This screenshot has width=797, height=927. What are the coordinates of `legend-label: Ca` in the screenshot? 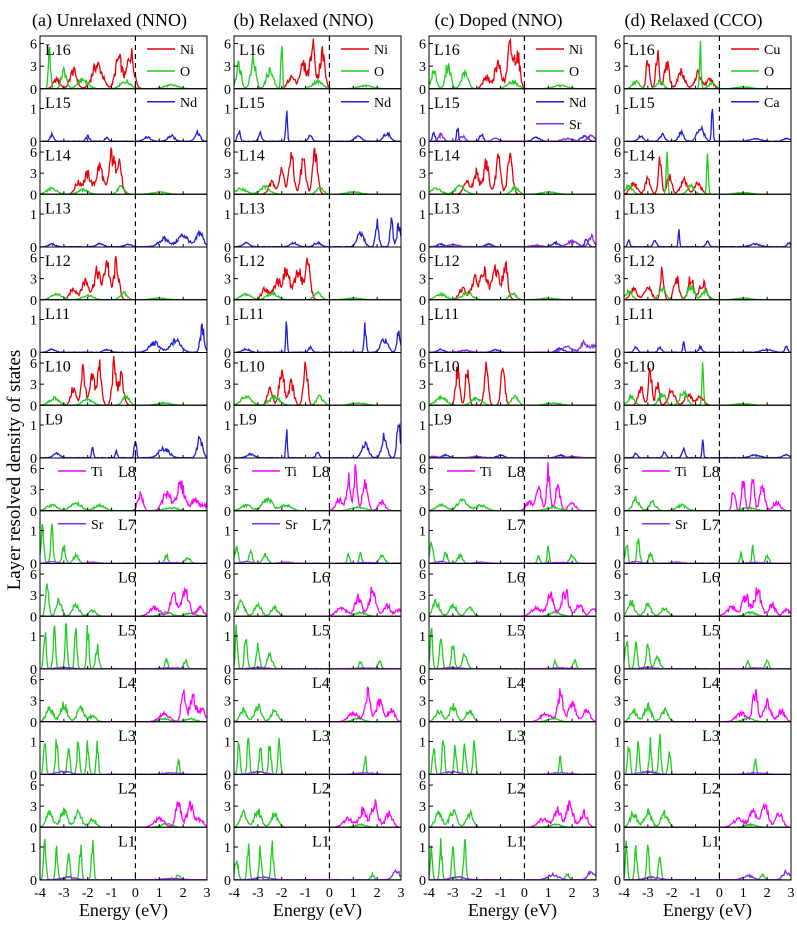 It's located at (772, 103).